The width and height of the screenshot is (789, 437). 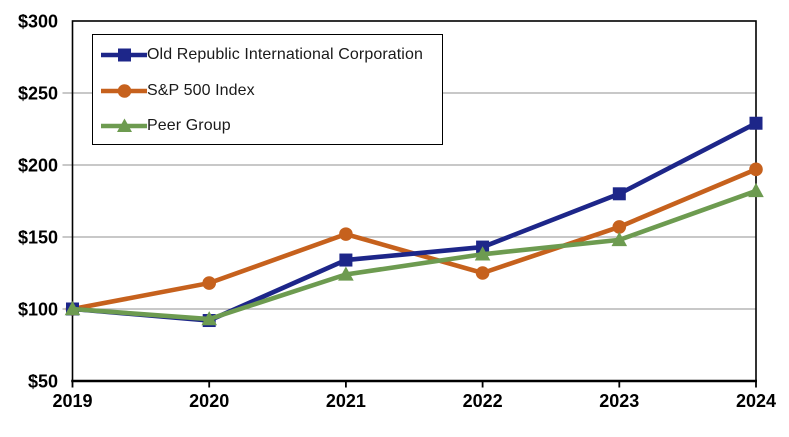 What do you see at coordinates (38, 22) in the screenshot?
I see `y-tick-label: $300` at bounding box center [38, 22].